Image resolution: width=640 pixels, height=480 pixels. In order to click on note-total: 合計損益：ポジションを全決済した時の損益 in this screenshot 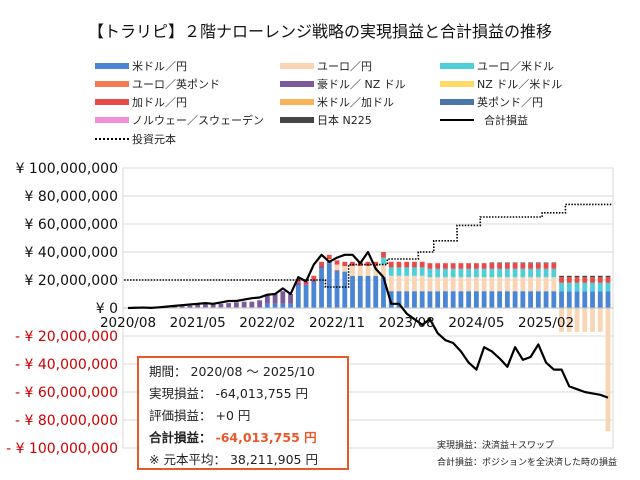, I will do `click(527, 463)`.